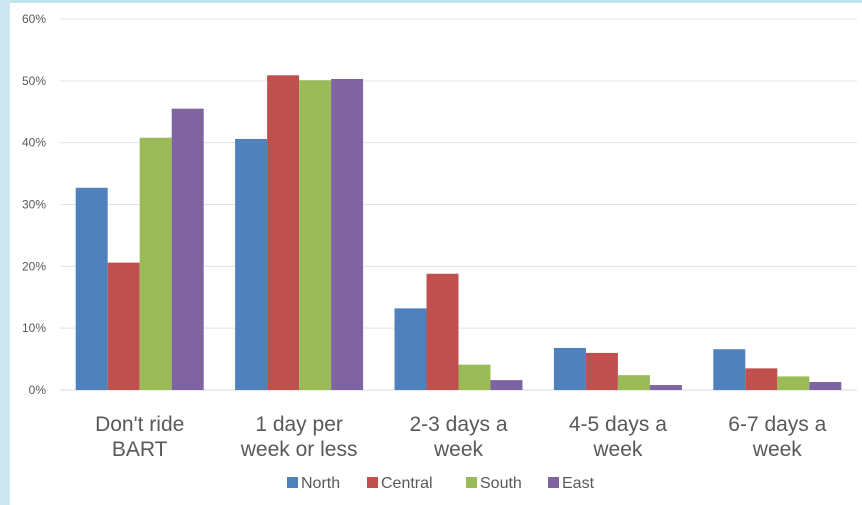  Describe the element at coordinates (38, 390) in the screenshot. I see `y-tick-label: 0%` at that location.